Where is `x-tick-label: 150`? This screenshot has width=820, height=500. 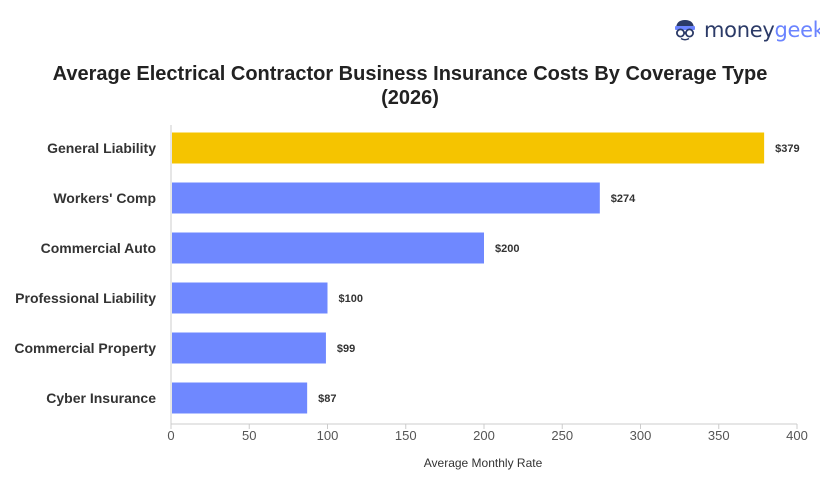 x-tick-label: 150 is located at coordinates (406, 435).